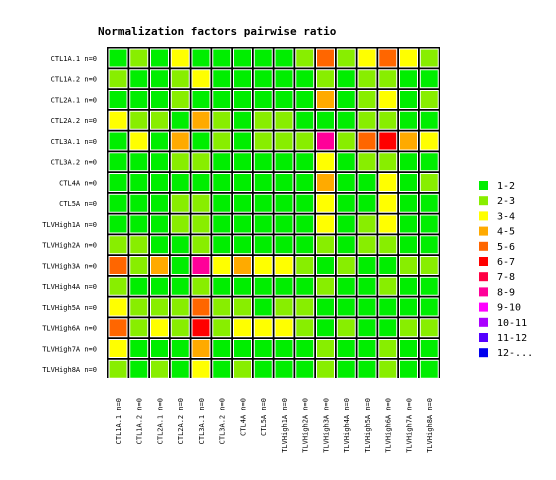 The image size is (556, 480). I want to click on row-label: CTL1A.1 n=0, so click(74, 59).